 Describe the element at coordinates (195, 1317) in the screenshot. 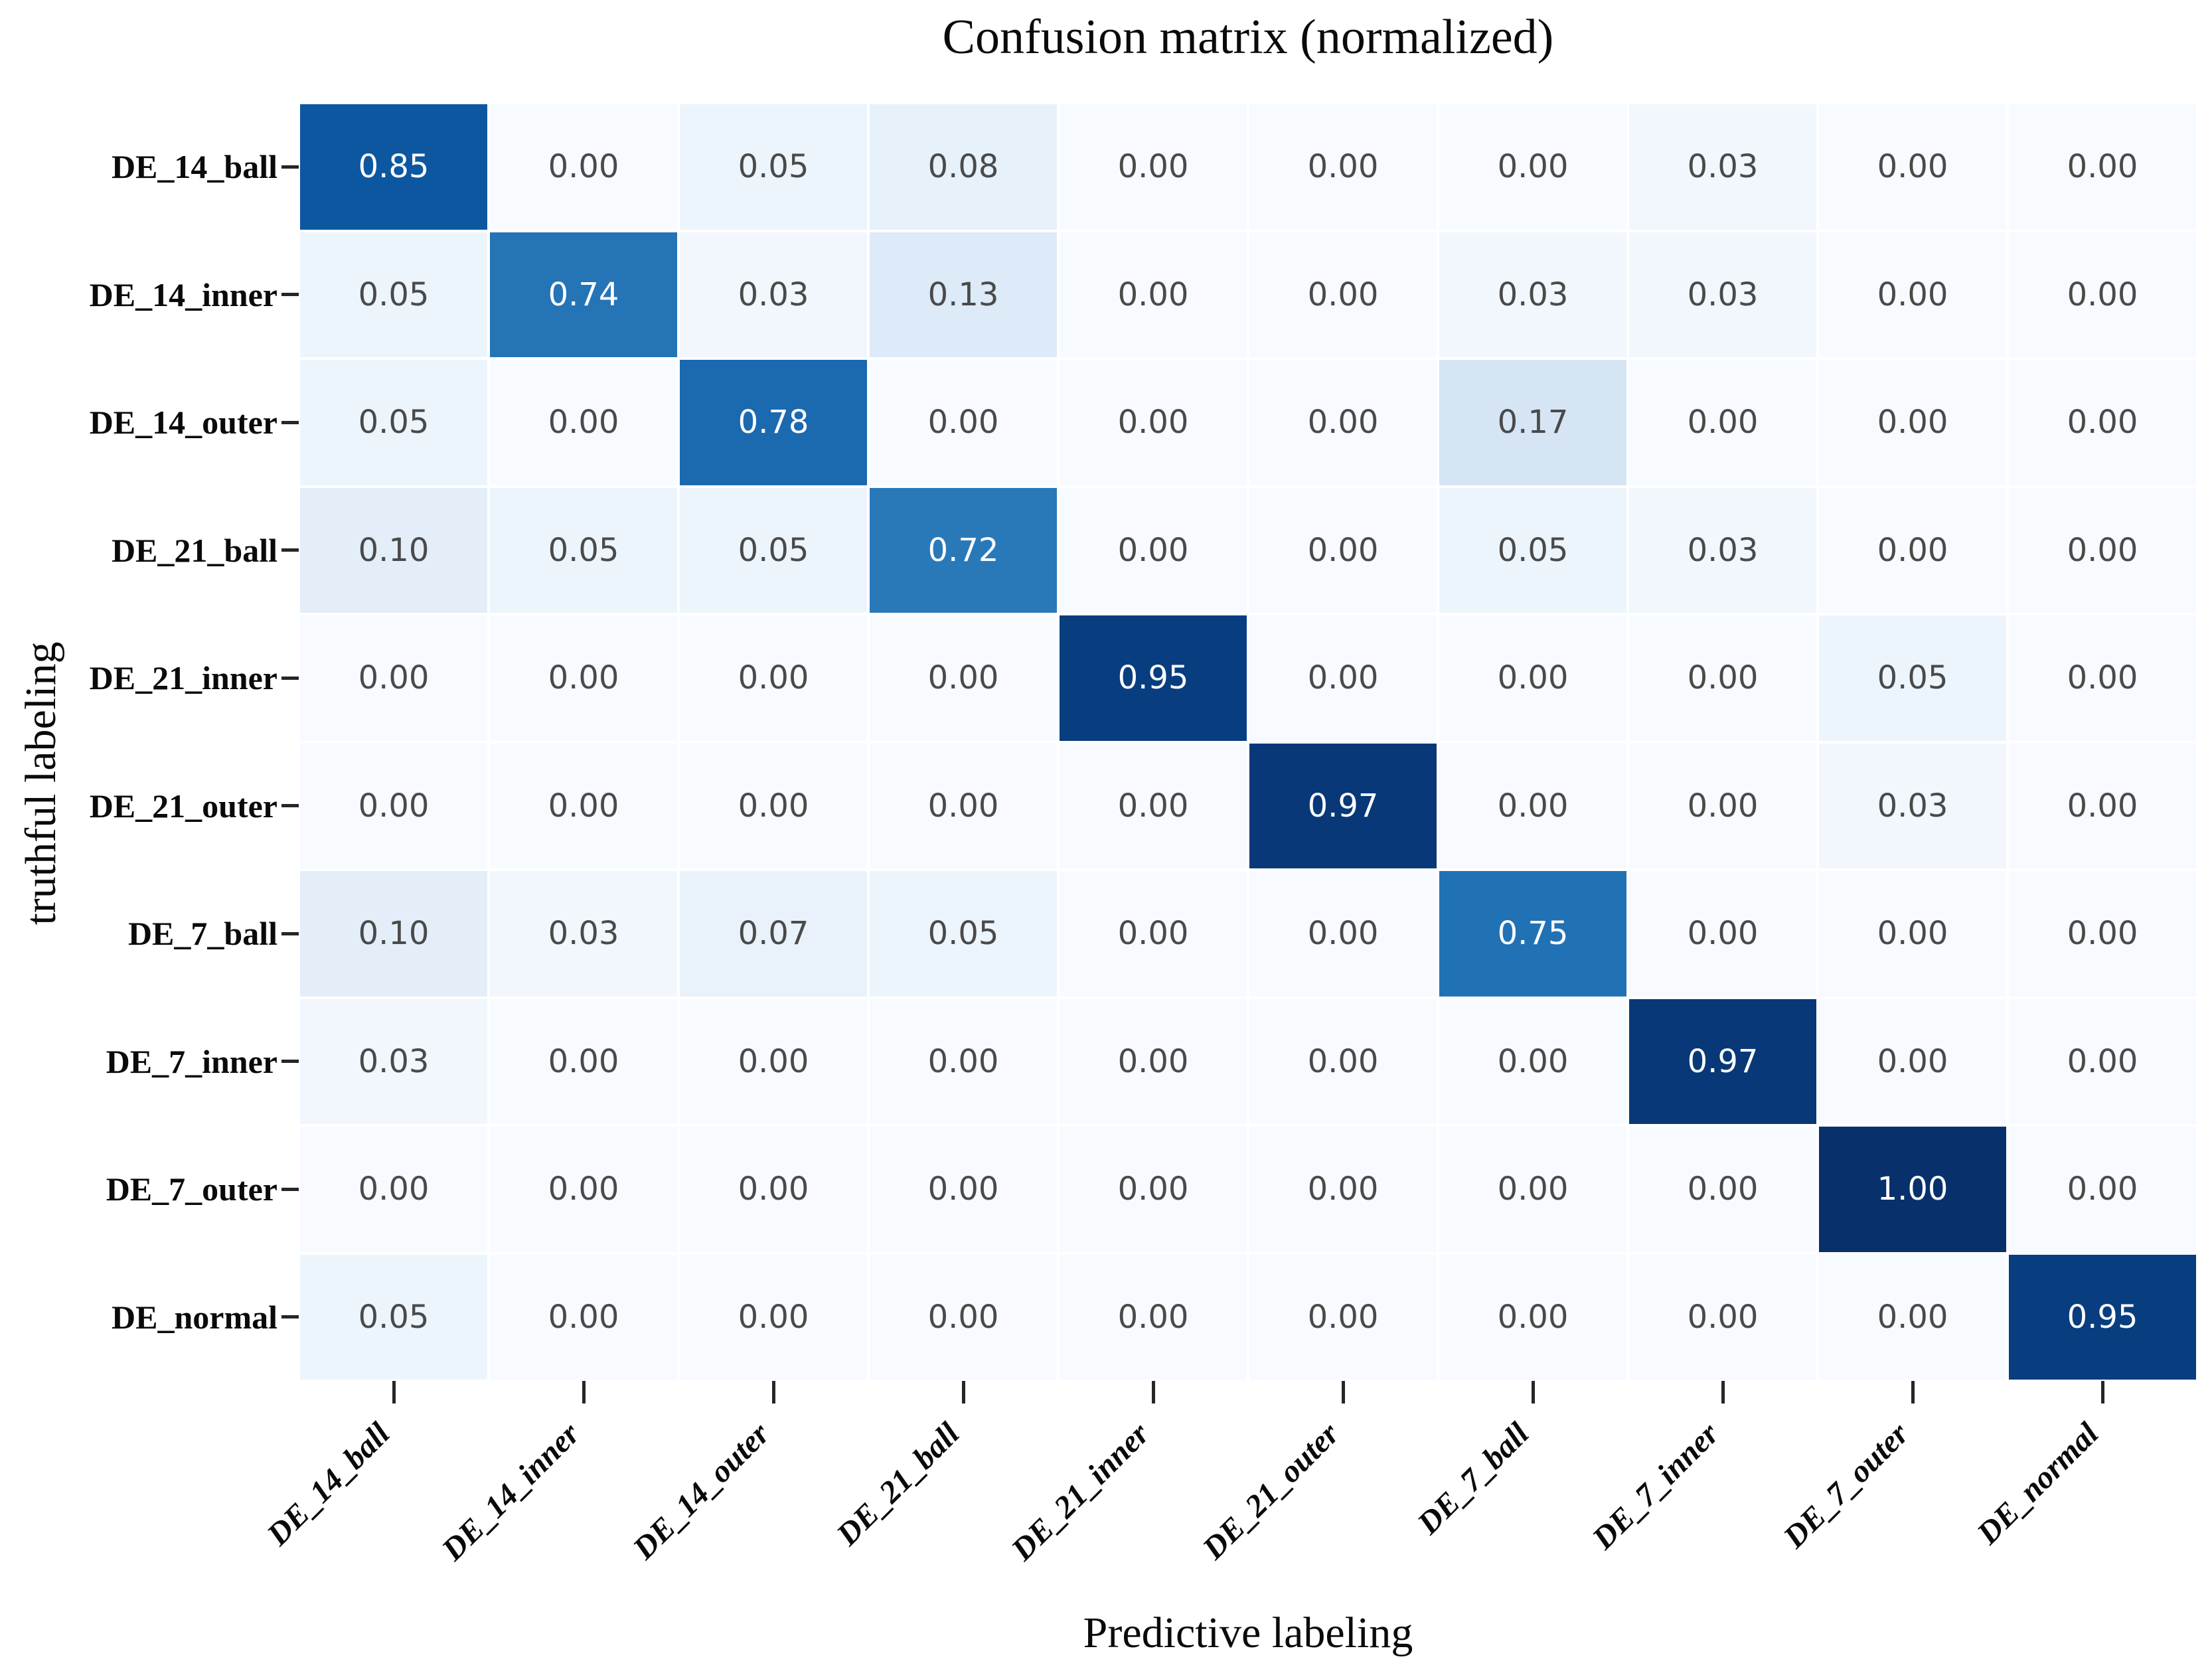

I see `y-tick-label: DE_normal` at that location.